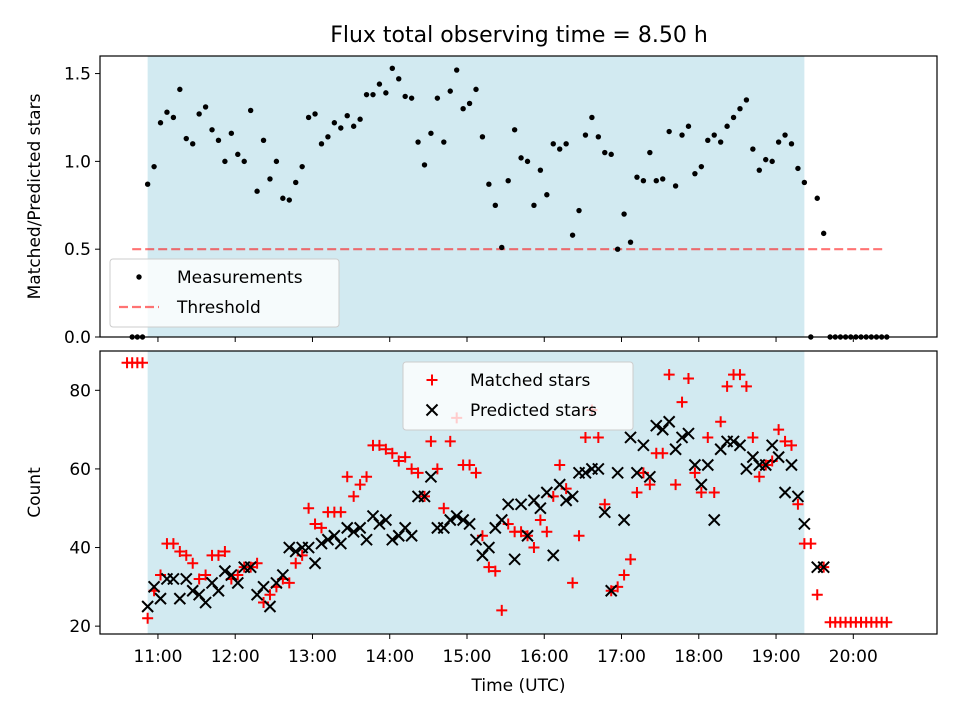 This screenshot has height=720, width=960. What do you see at coordinates (157, 657) in the screenshot?
I see `count-xtick-label: 11:00` at bounding box center [157, 657].